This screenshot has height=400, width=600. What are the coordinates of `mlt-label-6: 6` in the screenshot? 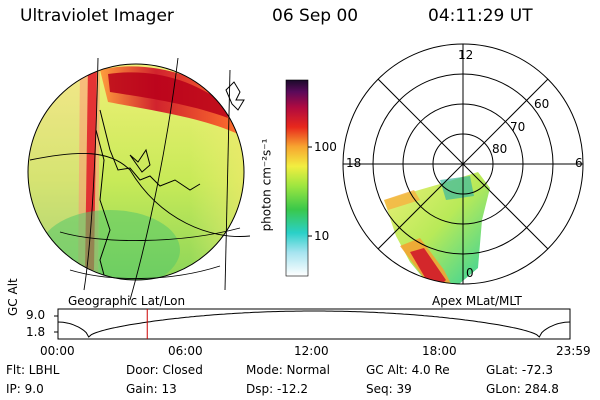 It's located at (579, 163).